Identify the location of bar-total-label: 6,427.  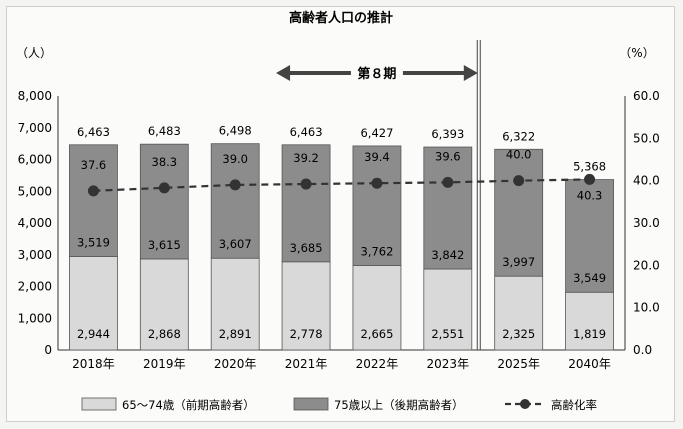
(376, 133).